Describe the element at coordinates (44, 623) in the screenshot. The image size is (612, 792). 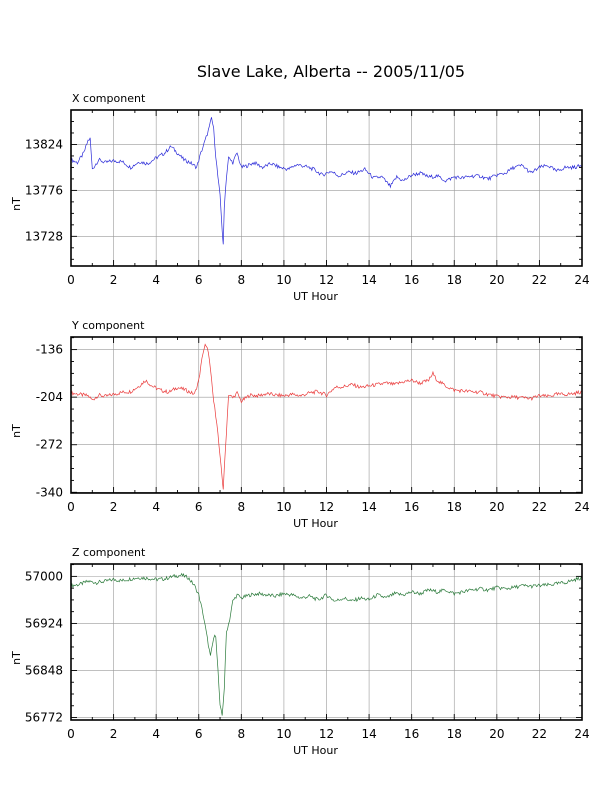
I see `y-tick-label-z-56924: 56924` at that location.